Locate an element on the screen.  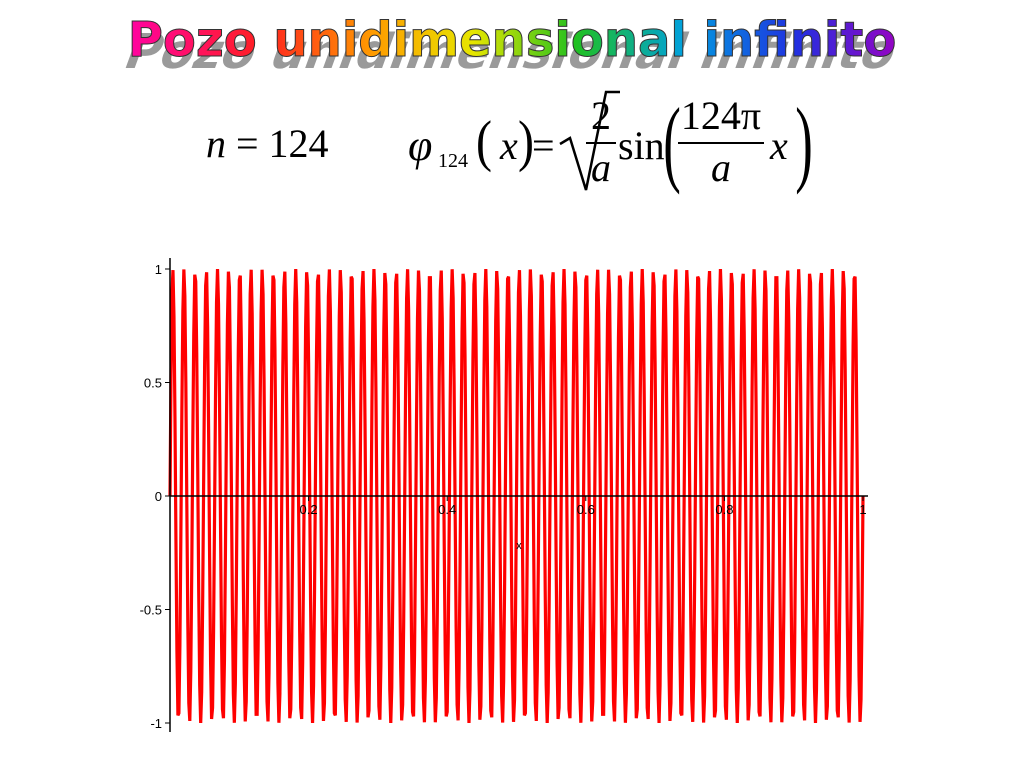
y-tick-label: 0.5 is located at coordinates (153, 383).